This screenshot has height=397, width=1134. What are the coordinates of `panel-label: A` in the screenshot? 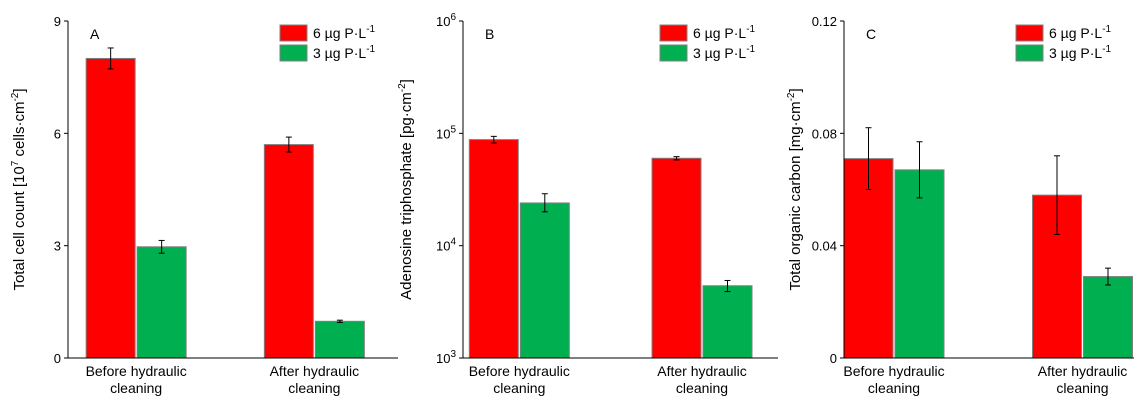 It's located at (95, 34).